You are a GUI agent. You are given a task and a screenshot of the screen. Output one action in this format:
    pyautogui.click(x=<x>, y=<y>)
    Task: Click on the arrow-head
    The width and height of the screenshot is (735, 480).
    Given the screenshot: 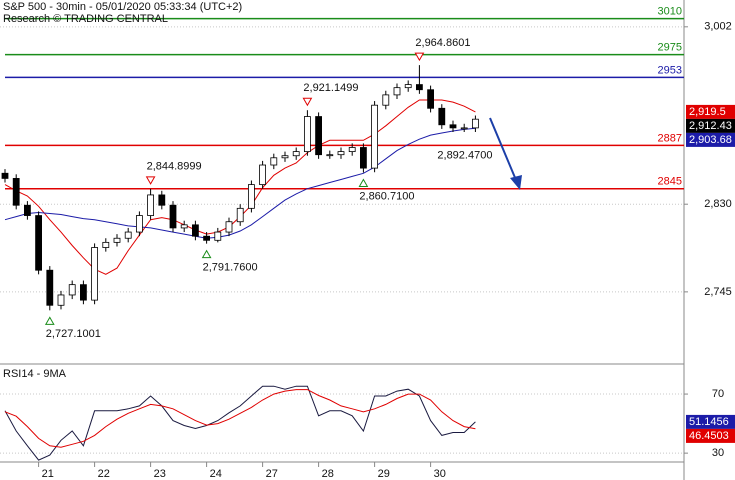 What is the action you would take?
    pyautogui.click(x=516, y=182)
    